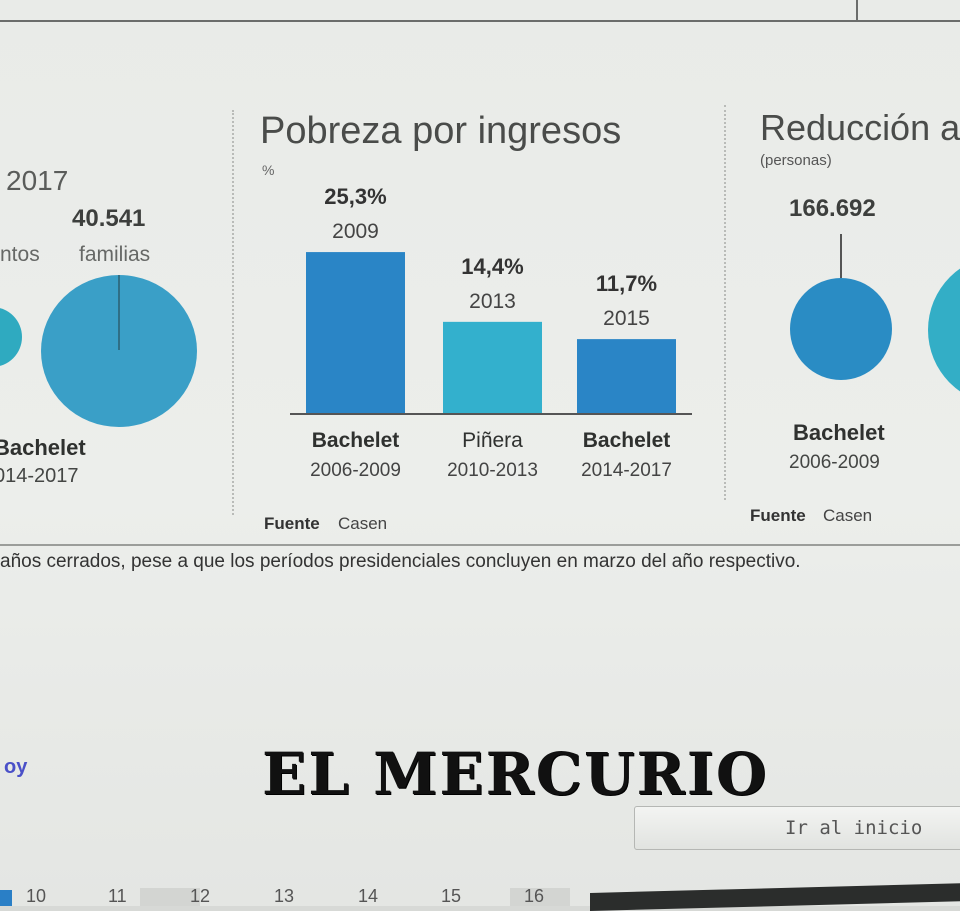  What do you see at coordinates (492, 470) in the screenshot?
I see `period-label: 2010-2013` at bounding box center [492, 470].